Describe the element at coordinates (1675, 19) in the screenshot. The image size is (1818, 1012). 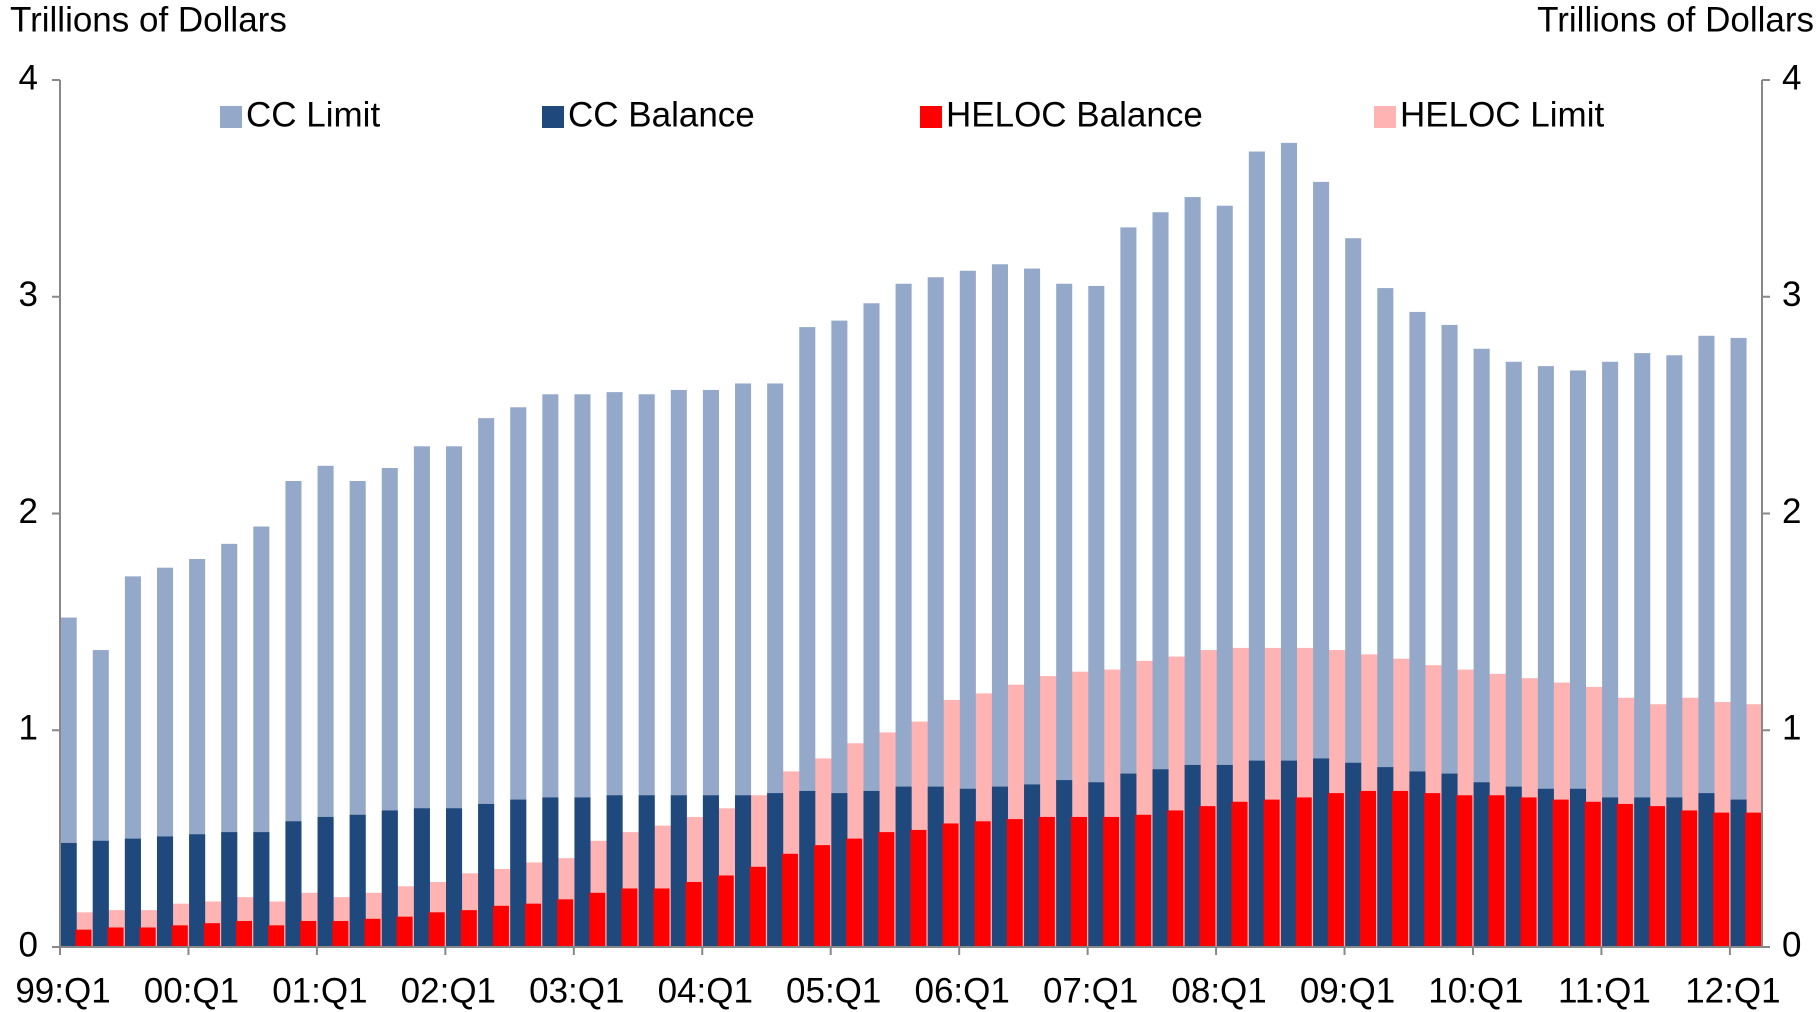
I see `y2-axis-label: Trillions of Dollars` at that location.